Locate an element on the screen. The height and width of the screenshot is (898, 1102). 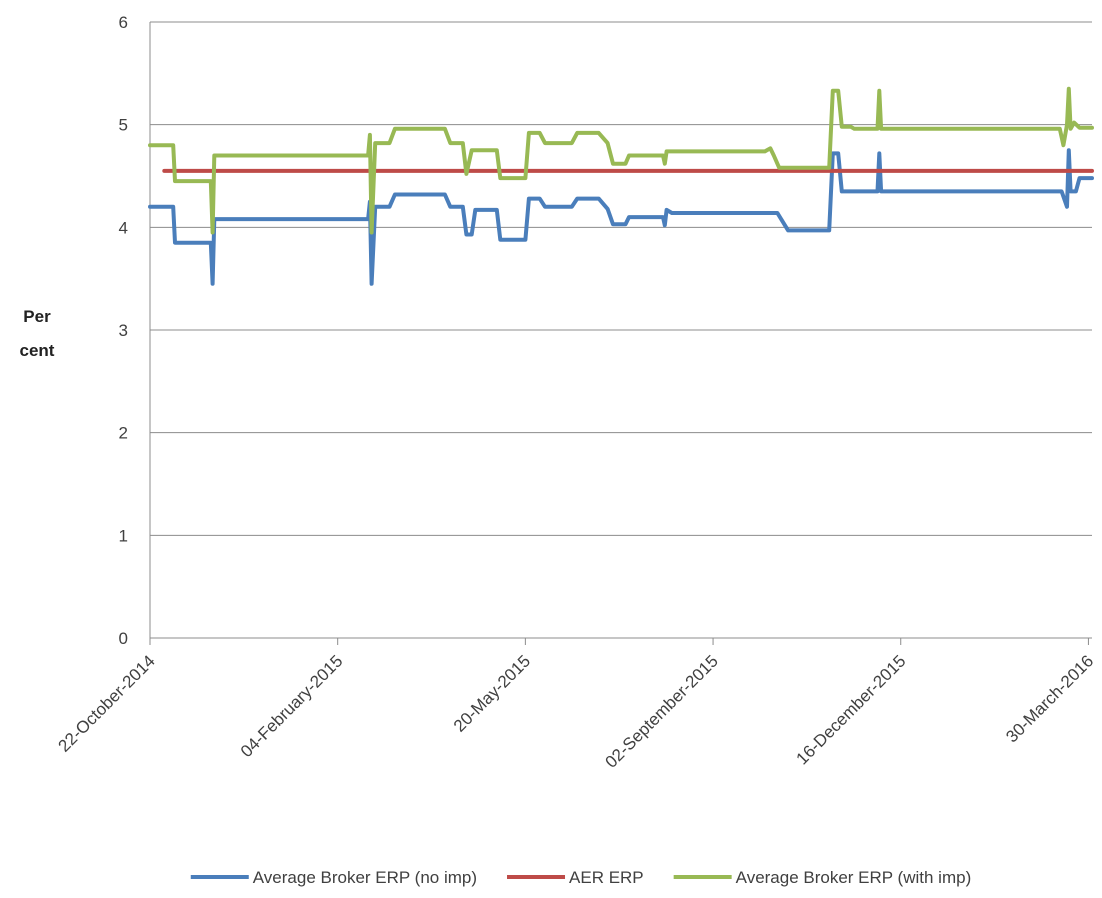
y-tick-label: 6 is located at coordinates (123, 22).